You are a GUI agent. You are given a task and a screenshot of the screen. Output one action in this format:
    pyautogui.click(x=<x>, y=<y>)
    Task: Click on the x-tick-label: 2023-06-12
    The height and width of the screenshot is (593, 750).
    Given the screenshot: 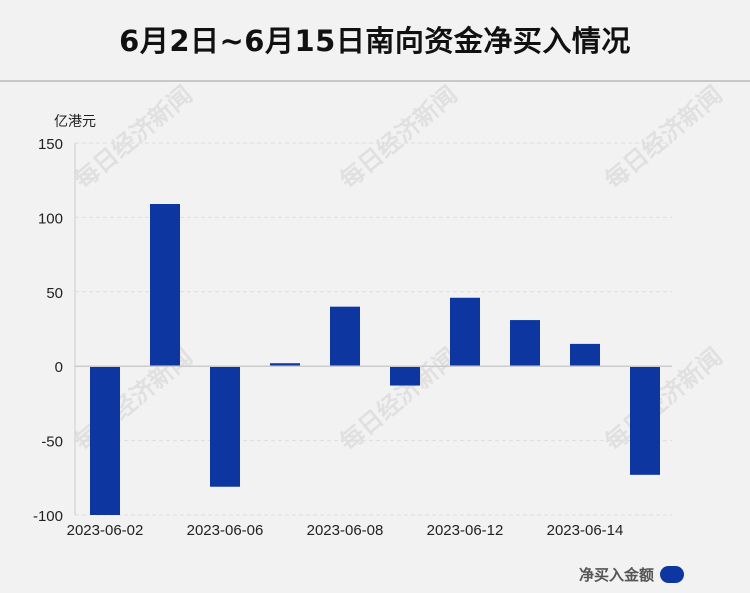 What is the action you would take?
    pyautogui.click(x=465, y=530)
    